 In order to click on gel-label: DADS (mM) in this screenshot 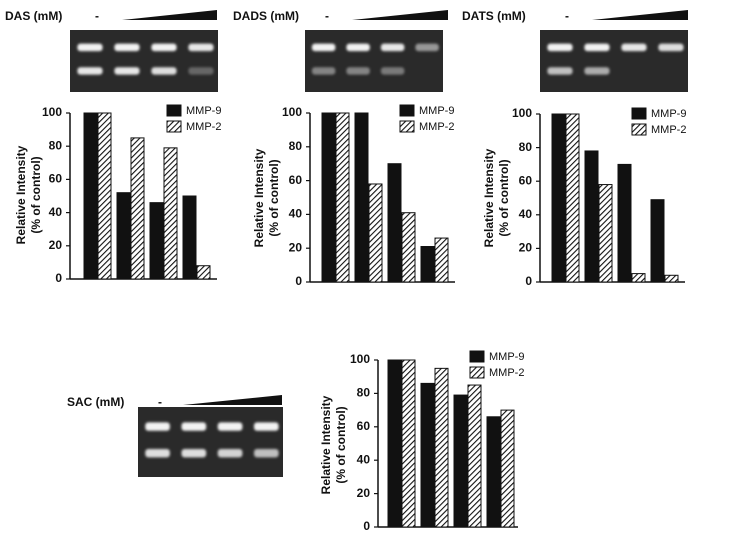, I will do `click(266, 16)`.